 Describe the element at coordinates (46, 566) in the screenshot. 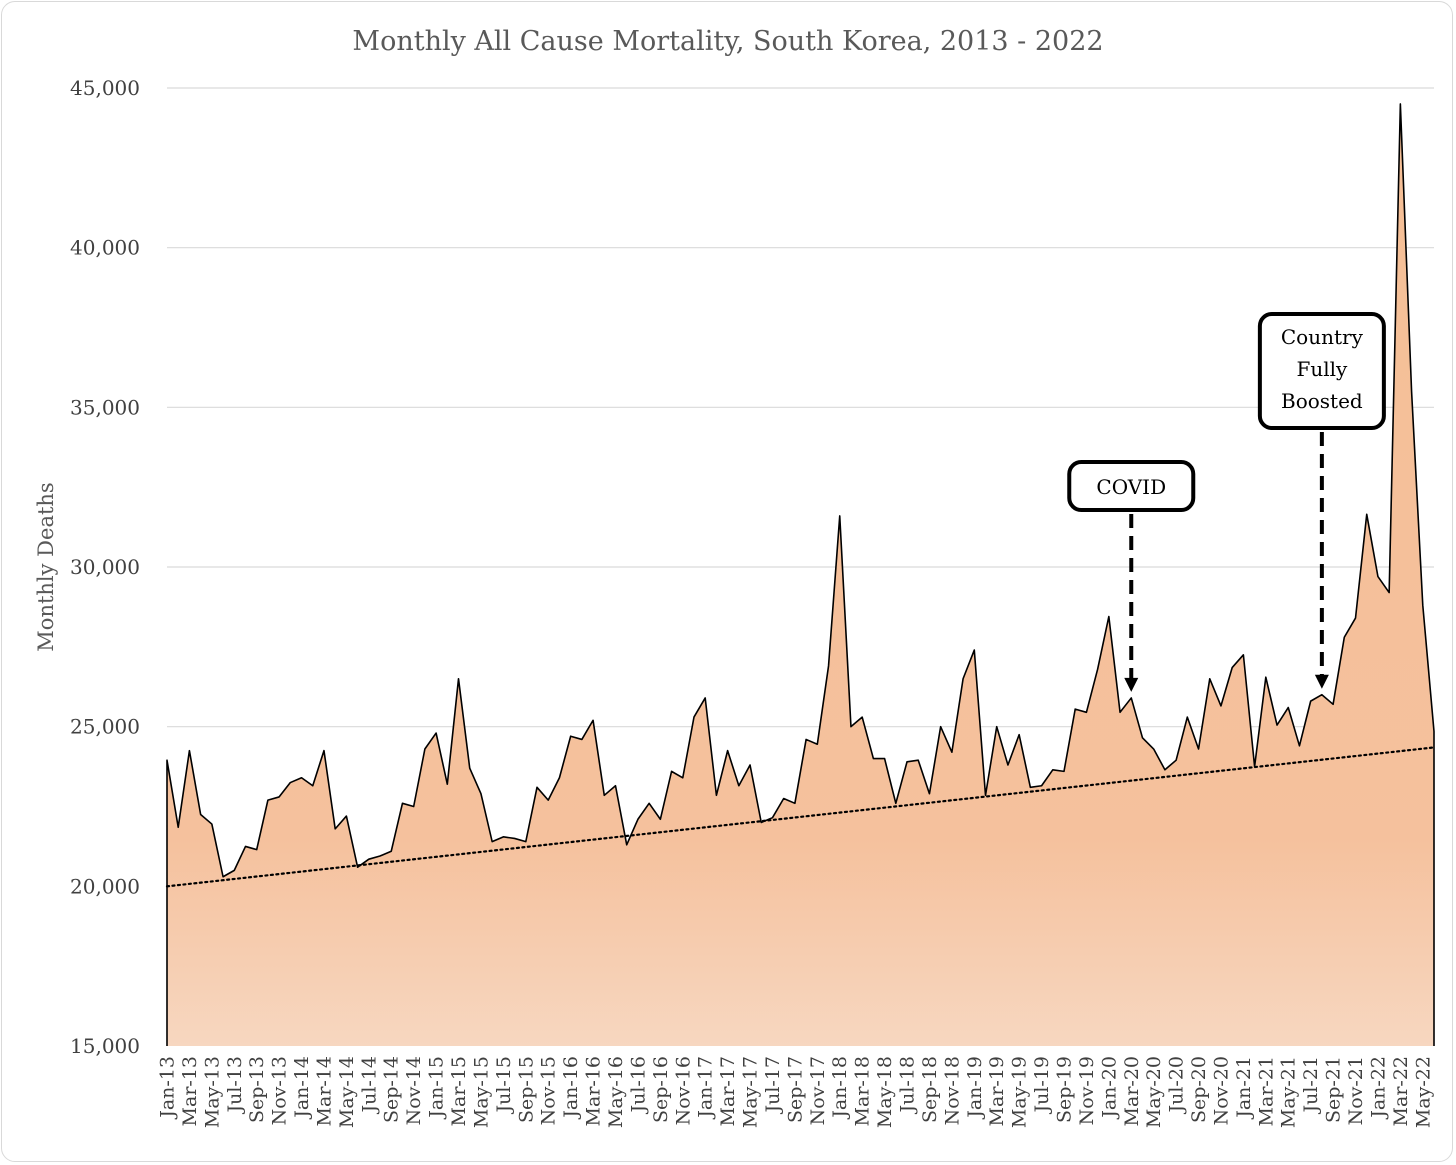

I see `y-axis-label: Monthly Deaths` at that location.